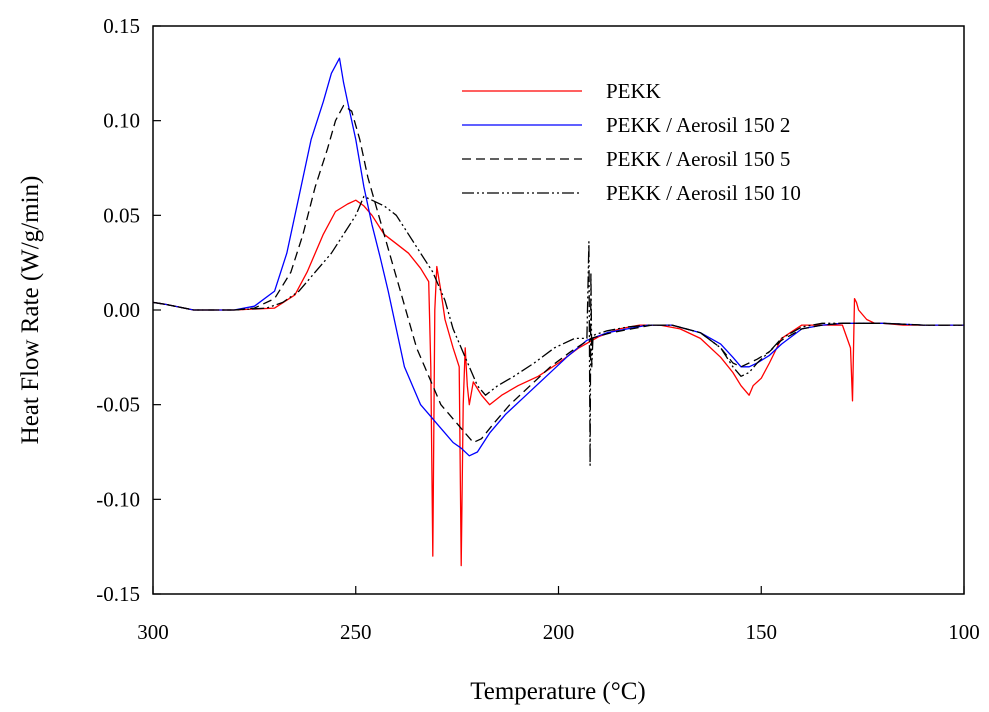 The width and height of the screenshot is (989, 712). Describe the element at coordinates (698, 159) in the screenshot. I see `legend-label-2: PEKK / Aerosil 150 5` at that location.